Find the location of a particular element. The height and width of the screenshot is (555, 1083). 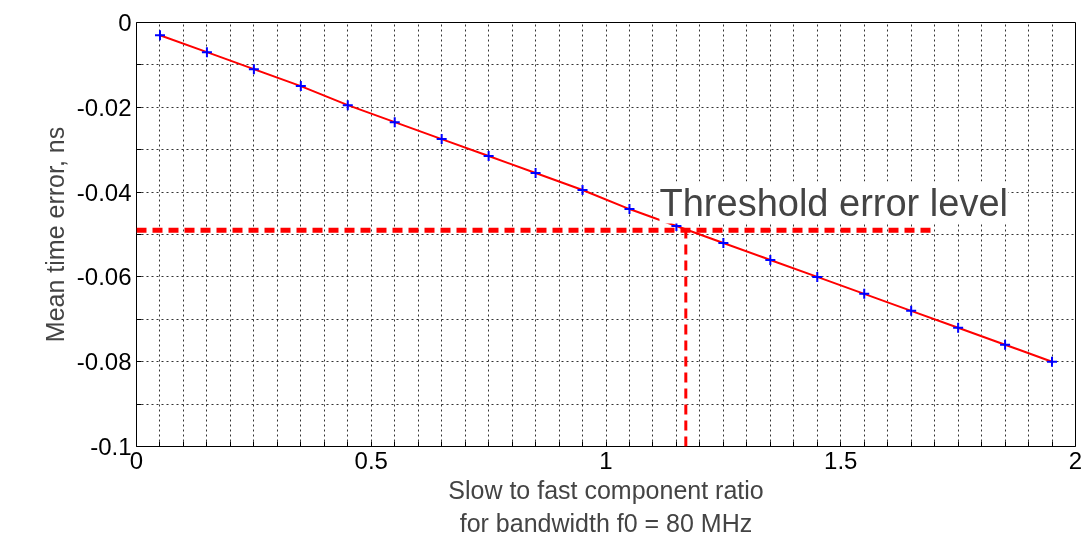

x-tick-label: 2 is located at coordinates (1075, 460).